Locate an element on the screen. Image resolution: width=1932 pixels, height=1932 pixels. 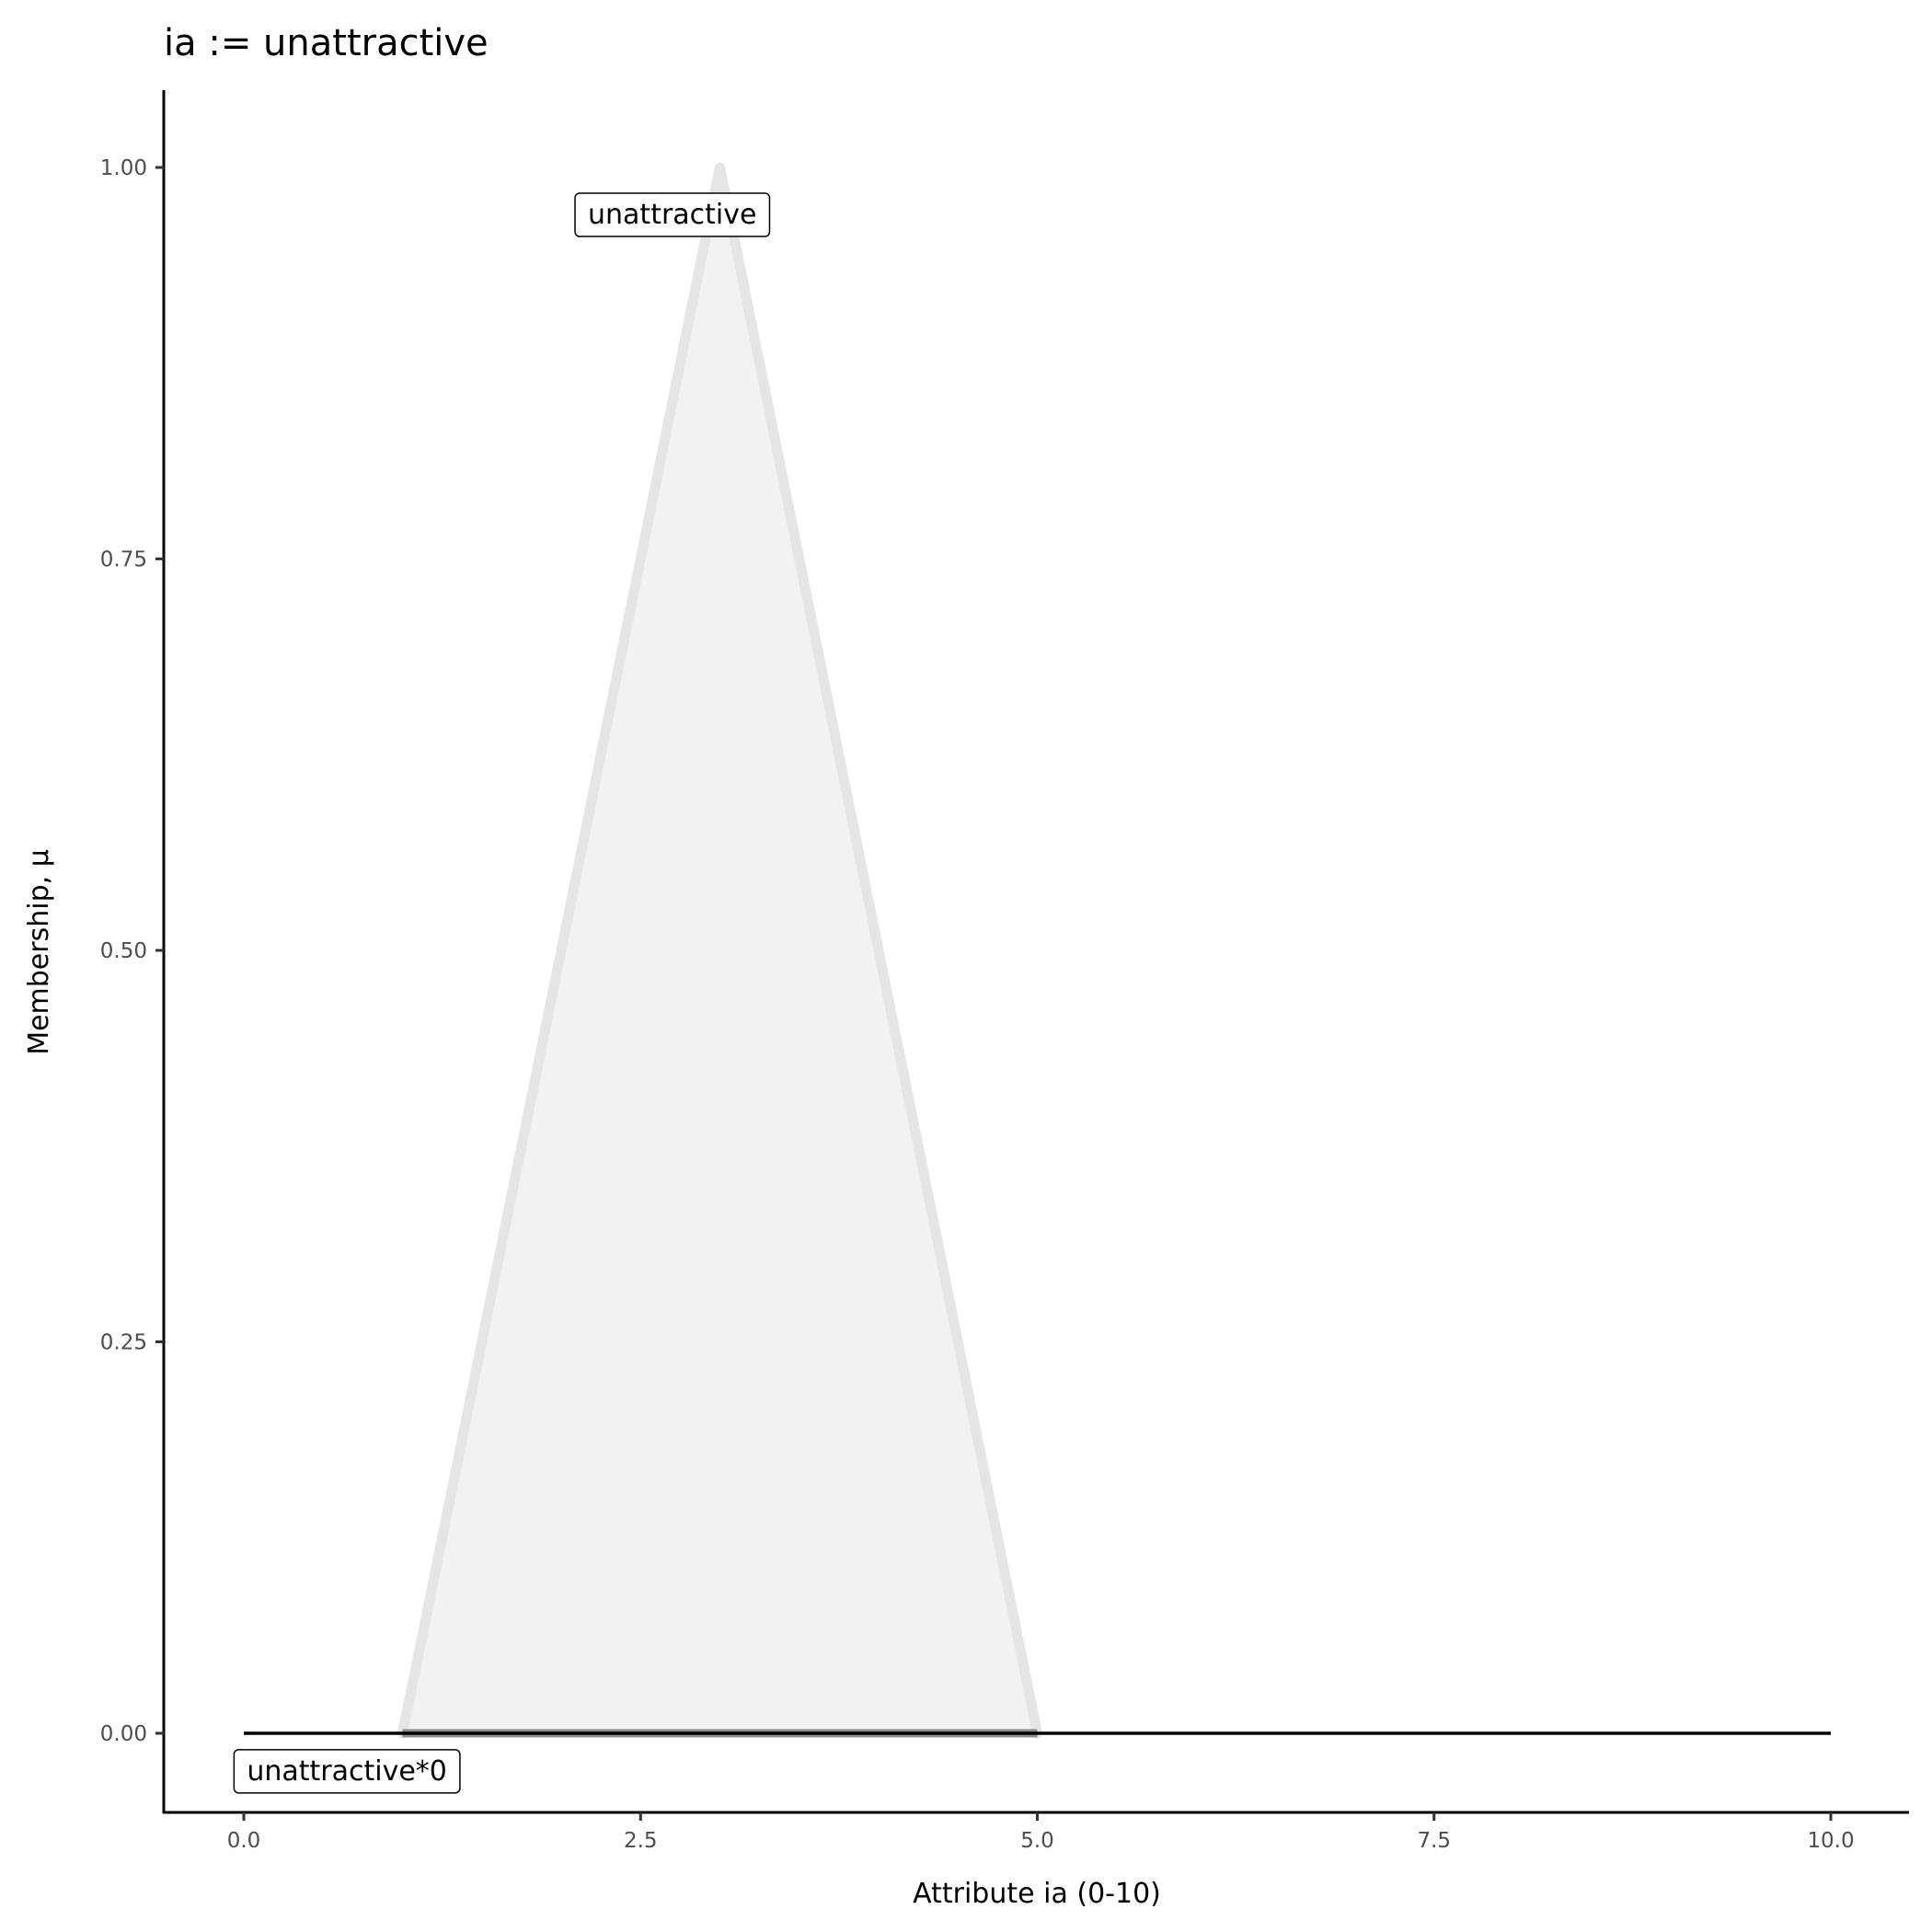
x-tick-label: 2.5 is located at coordinates (641, 1841).